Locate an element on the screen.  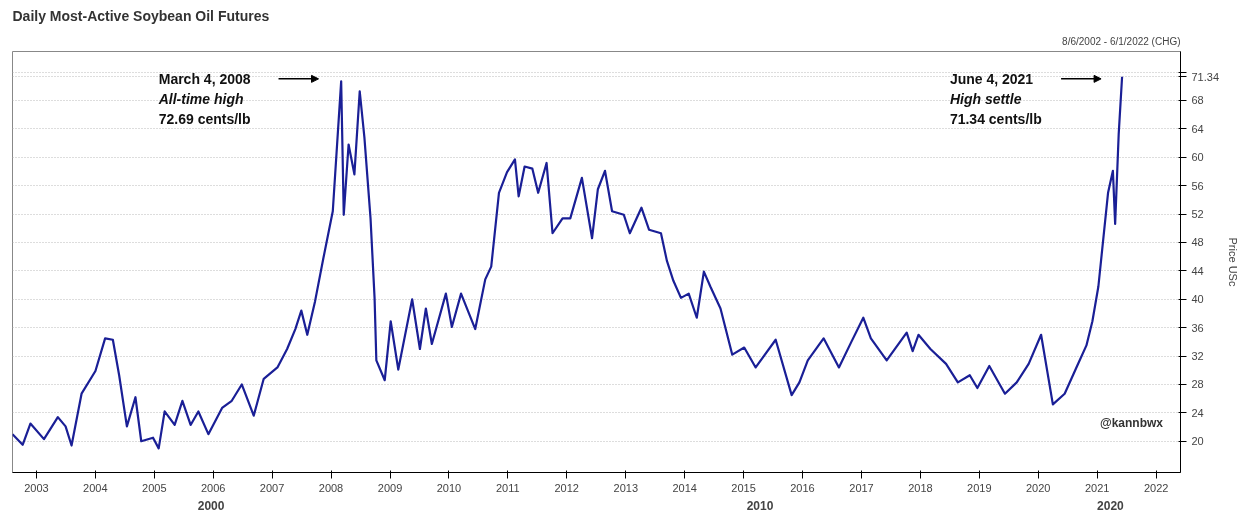
x-tick-label: 2022 is located at coordinates (1156, 487).